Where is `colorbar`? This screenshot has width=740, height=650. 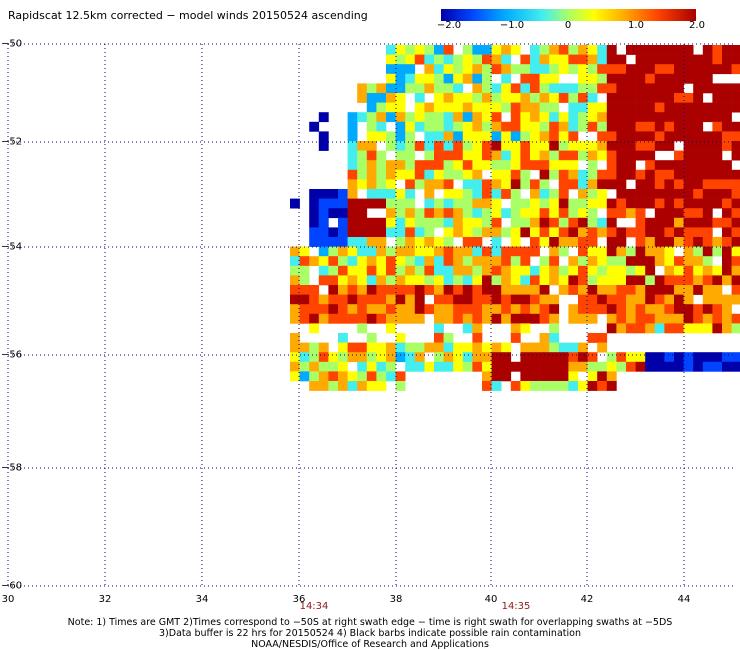 colorbar is located at coordinates (568, 15).